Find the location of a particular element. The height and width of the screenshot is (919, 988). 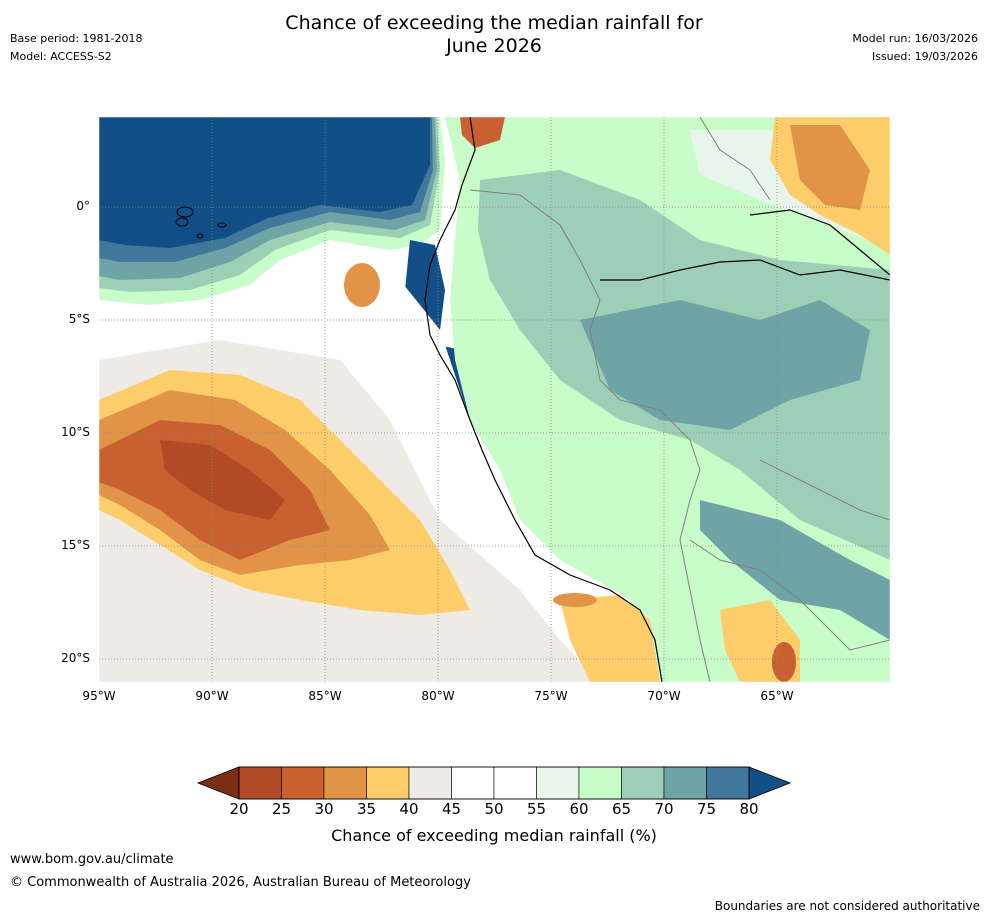

colorbar-tick-label: 60 is located at coordinates (579, 809).